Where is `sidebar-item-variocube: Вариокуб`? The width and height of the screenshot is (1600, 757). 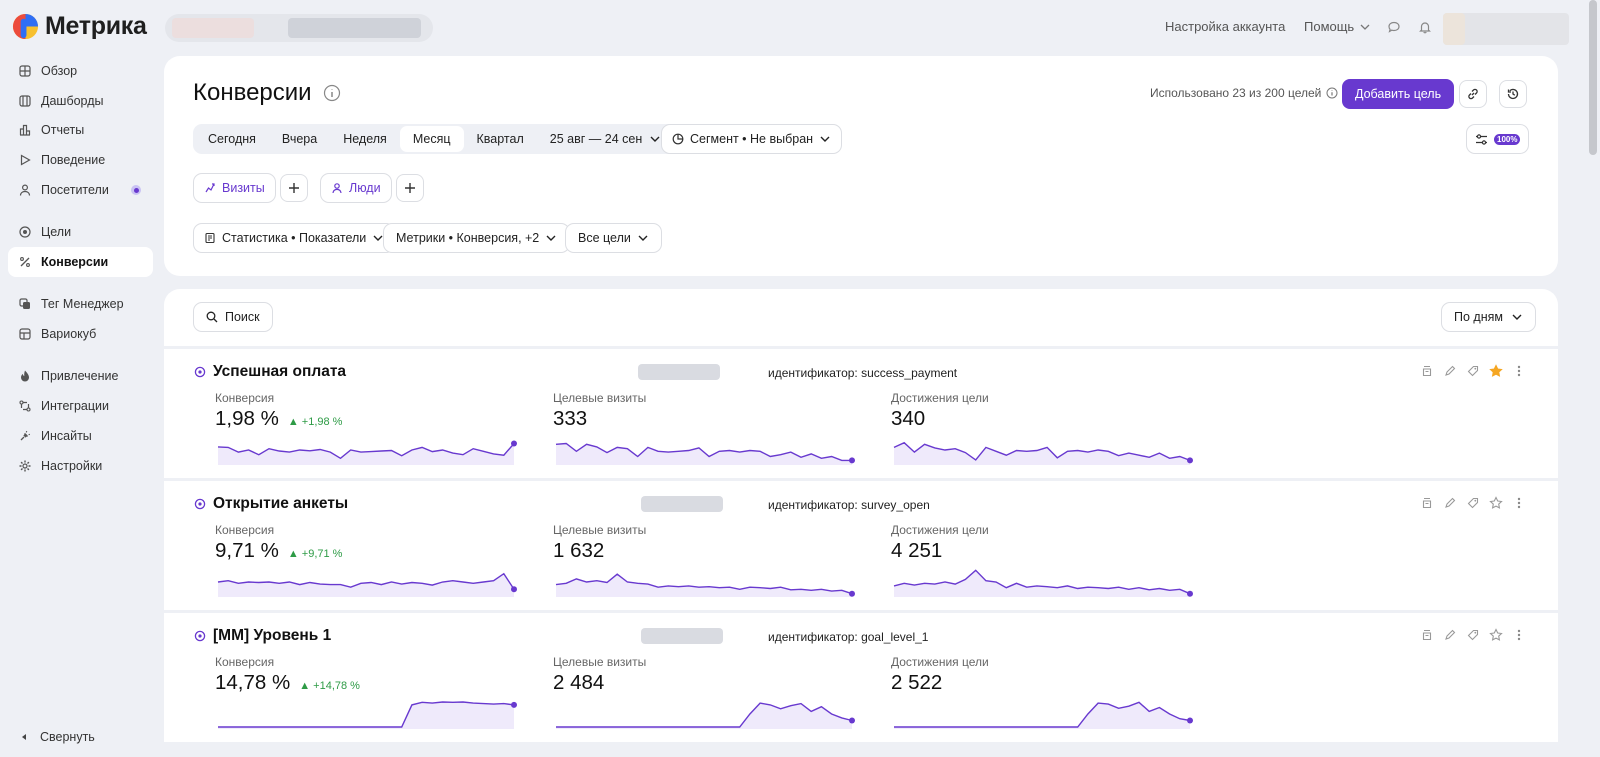 sidebar-item-variocube: Вариокуб is located at coordinates (80, 334).